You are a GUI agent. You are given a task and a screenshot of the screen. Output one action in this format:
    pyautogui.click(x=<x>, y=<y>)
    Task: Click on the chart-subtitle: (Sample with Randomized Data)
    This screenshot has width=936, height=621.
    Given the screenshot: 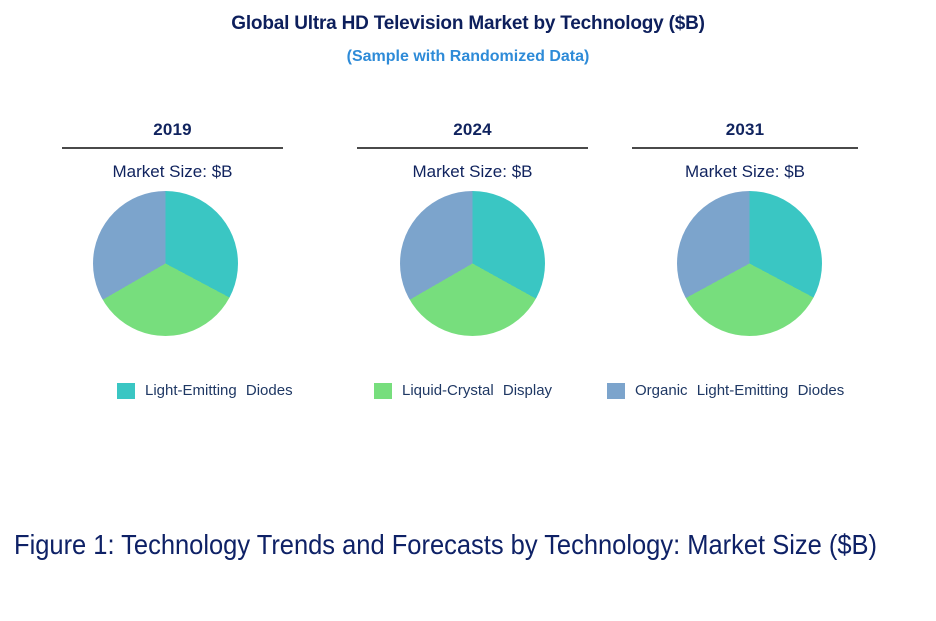 What is the action you would take?
    pyautogui.click(x=468, y=56)
    